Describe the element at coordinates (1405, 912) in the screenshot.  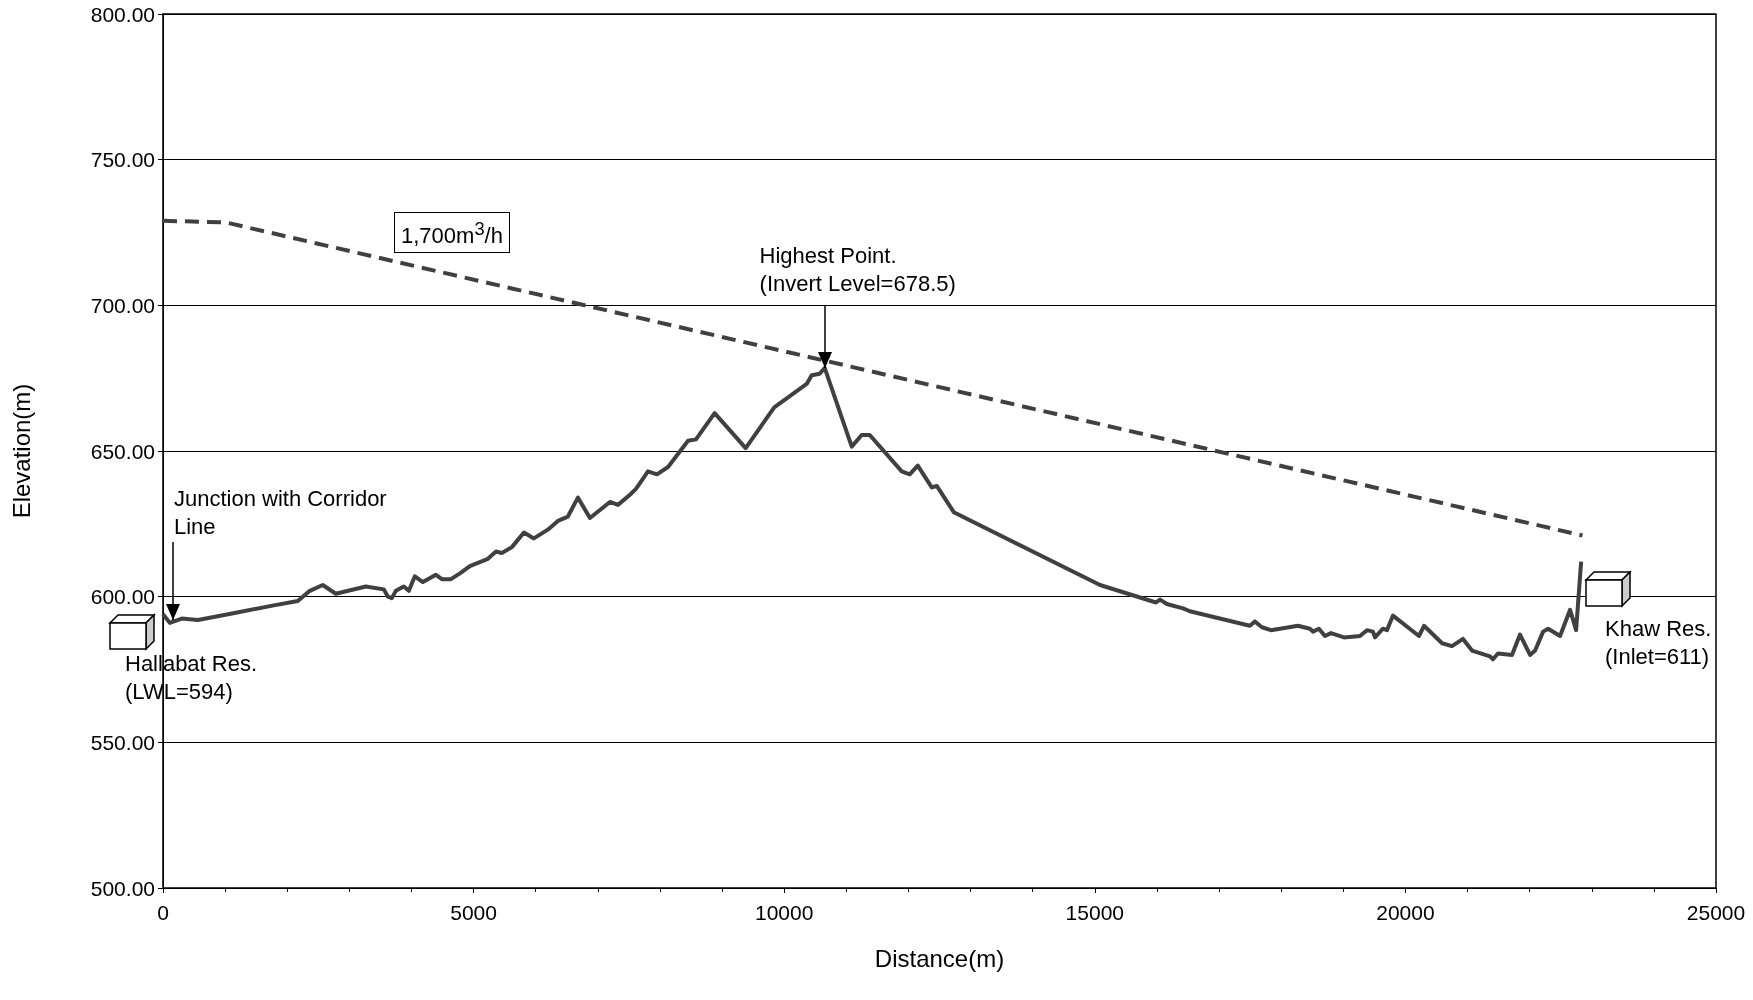
I see `x-tick-label: 20000` at that location.